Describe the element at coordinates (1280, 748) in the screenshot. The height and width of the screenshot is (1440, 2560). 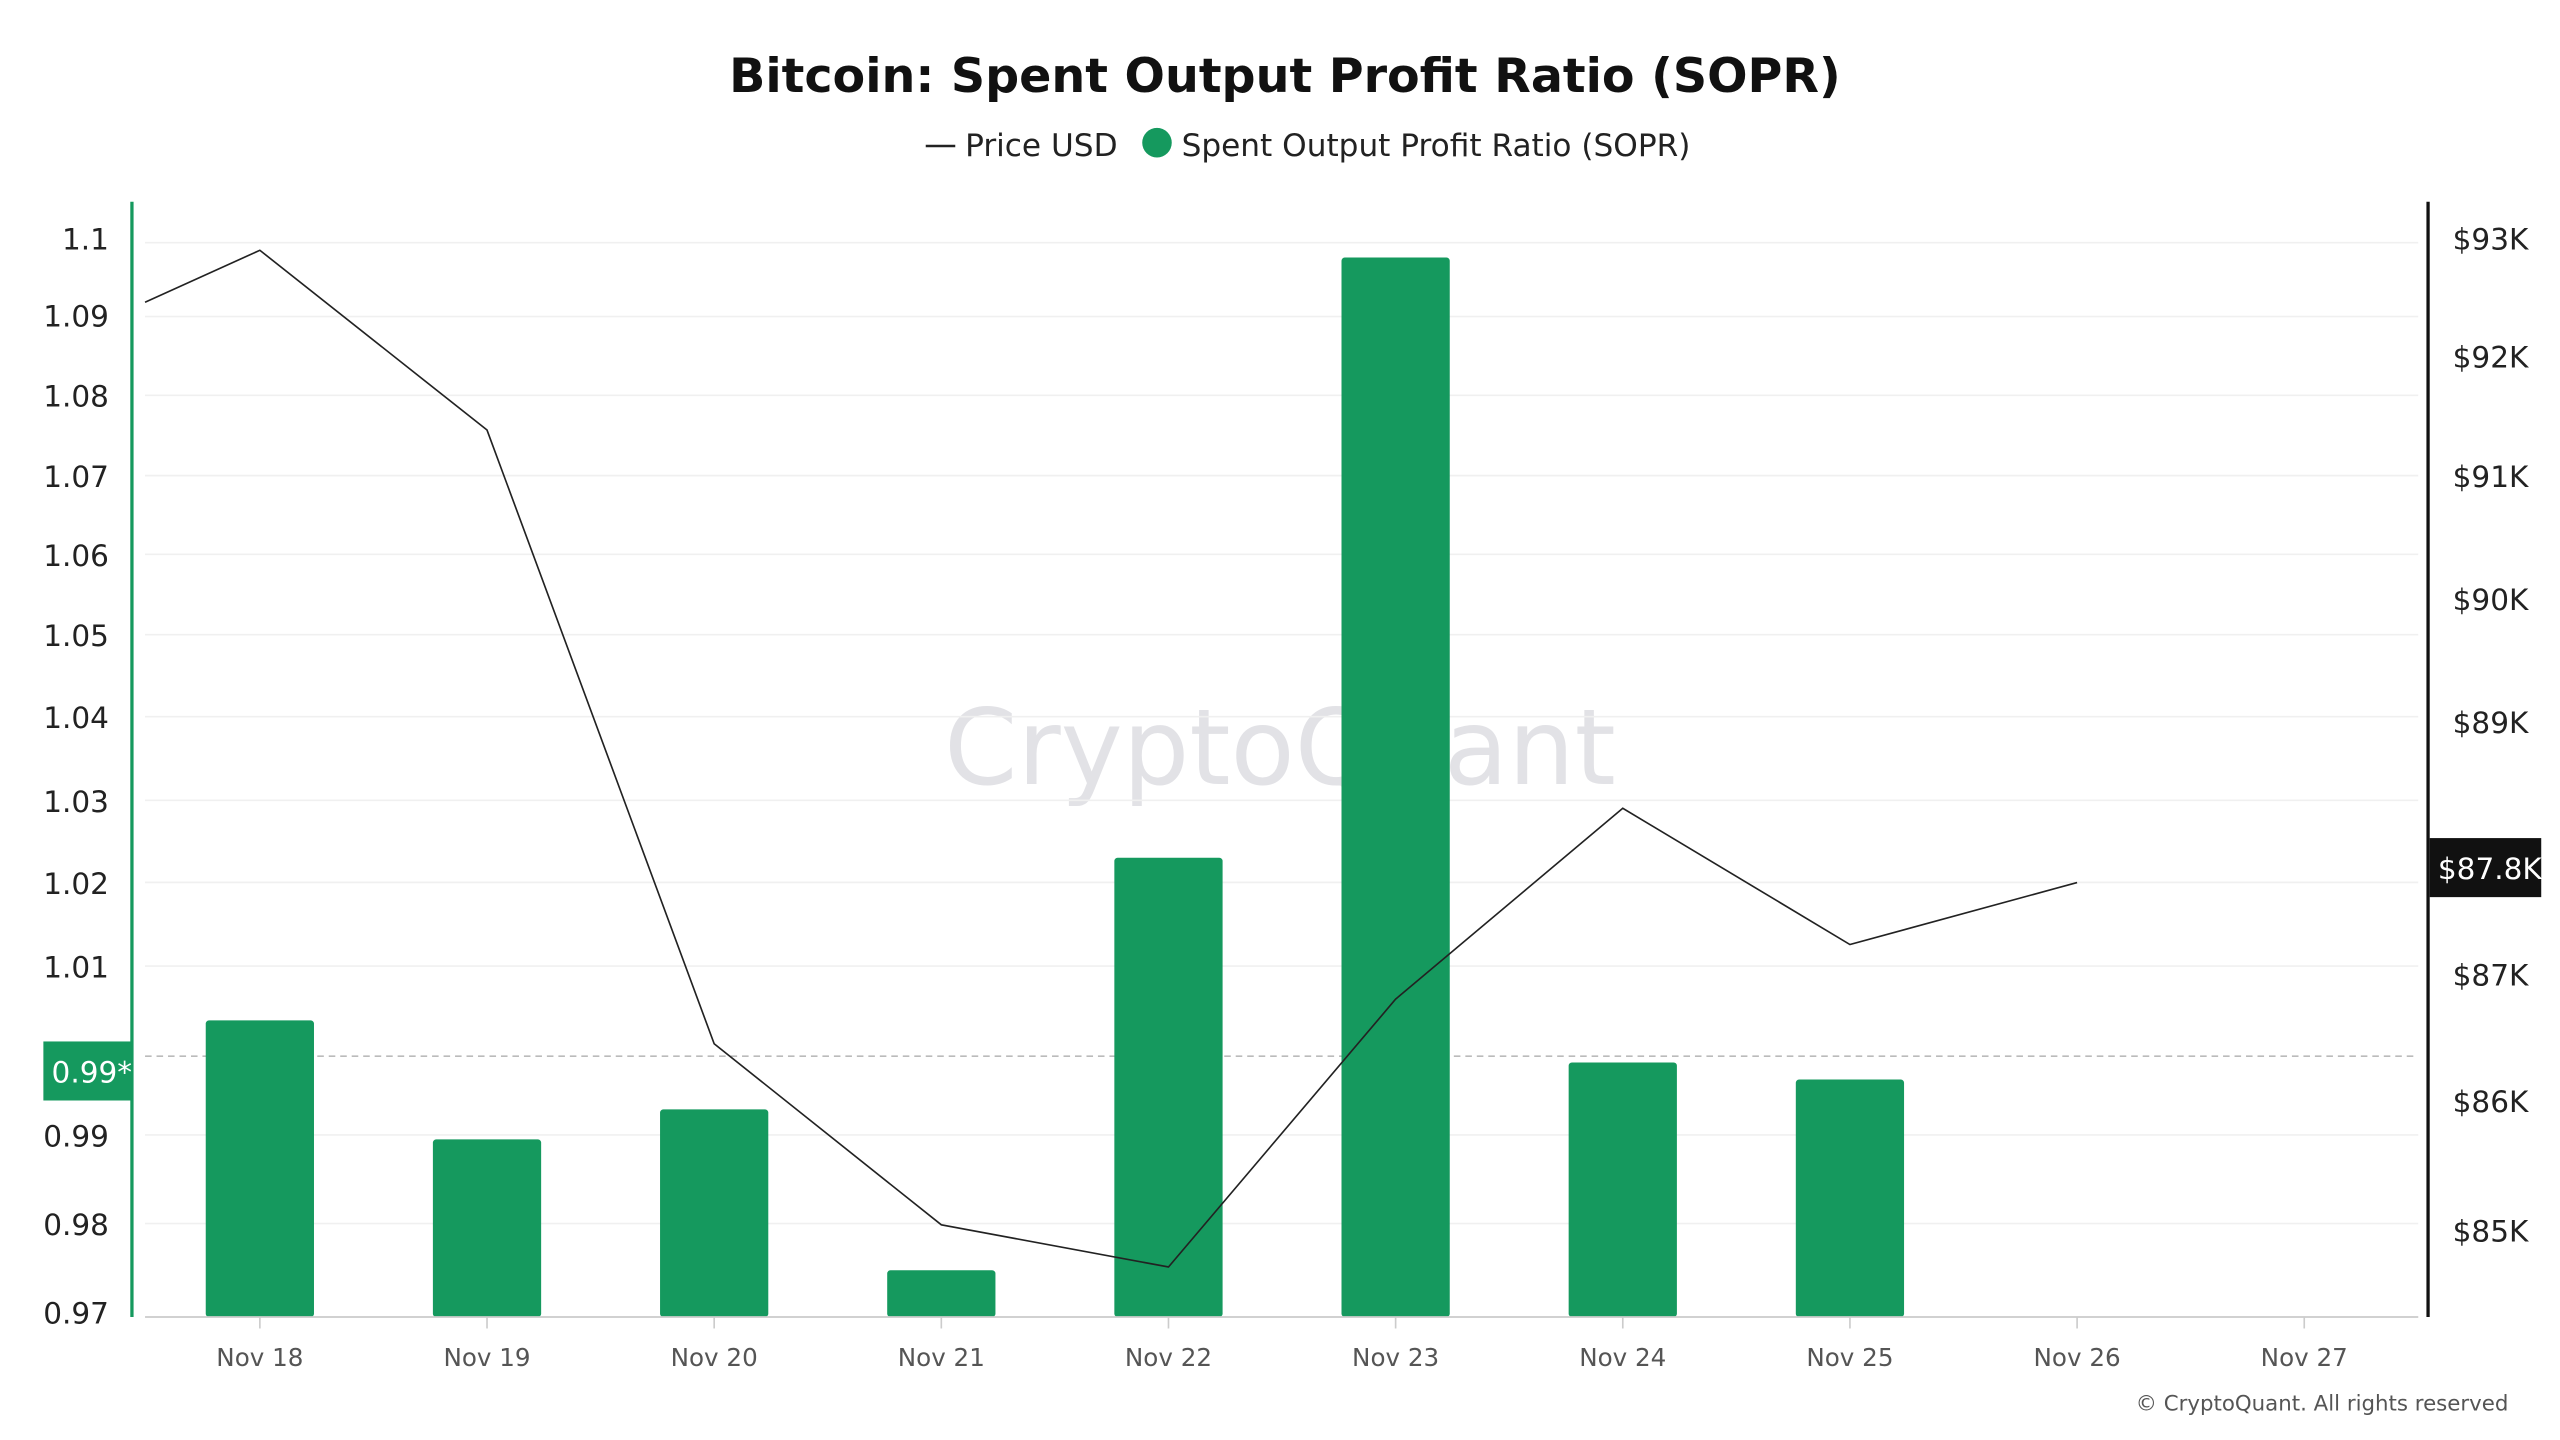
I see `watermark: CryptoQuant` at that location.